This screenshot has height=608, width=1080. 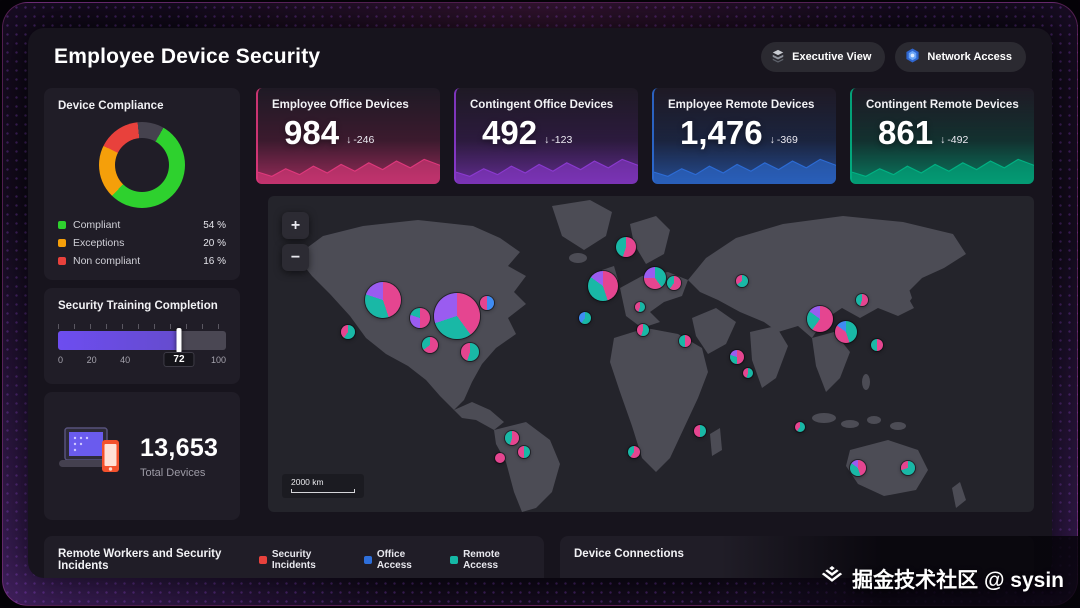 What do you see at coordinates (744, 136) in the screenshot?
I see `stat-card: Employee Remote Devices 1,476 ↓ -369` at bounding box center [744, 136].